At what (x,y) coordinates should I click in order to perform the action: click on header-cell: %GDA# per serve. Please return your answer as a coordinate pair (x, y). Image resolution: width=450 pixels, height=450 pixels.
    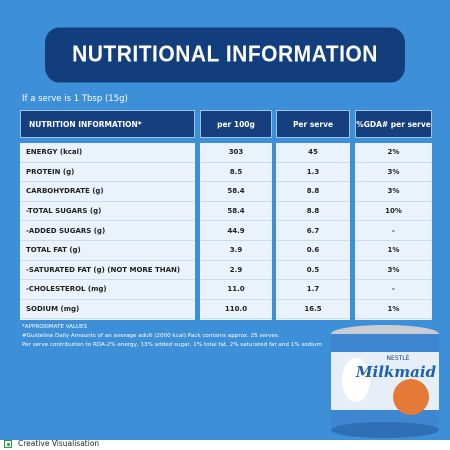
    Looking at the image, I should click on (393, 124).